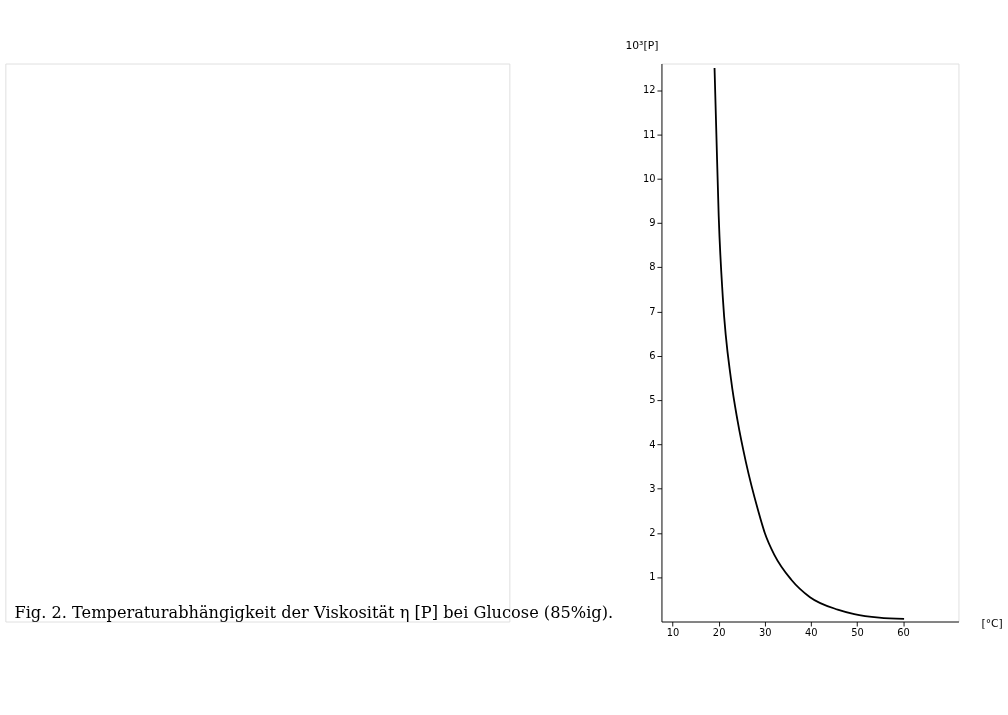 Image resolution: width=1008 pixels, height=715 pixels. Describe the element at coordinates (652, 444) in the screenshot. I see `y-tick-label: 4` at that location.